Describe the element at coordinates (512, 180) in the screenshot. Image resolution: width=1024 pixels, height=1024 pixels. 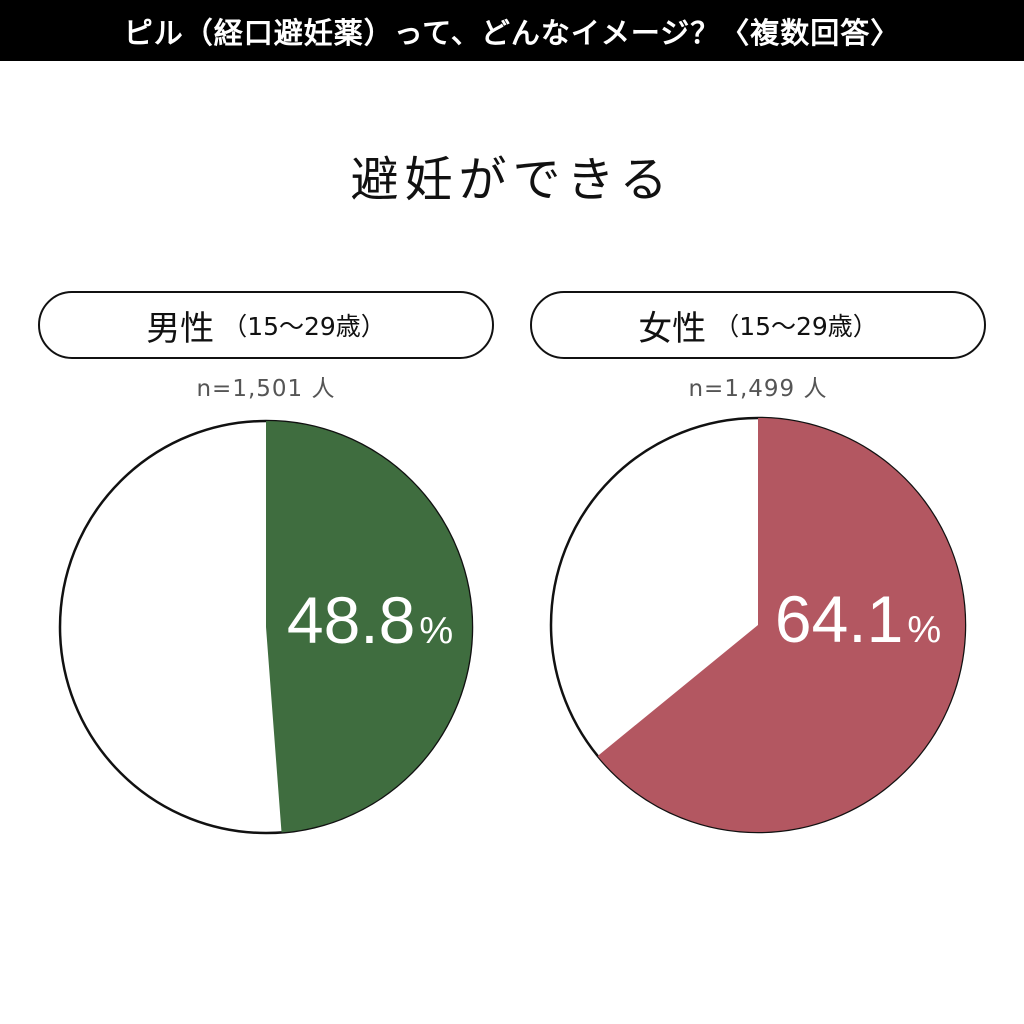
I see `chart-subtitle: 避妊ができる` at that location.